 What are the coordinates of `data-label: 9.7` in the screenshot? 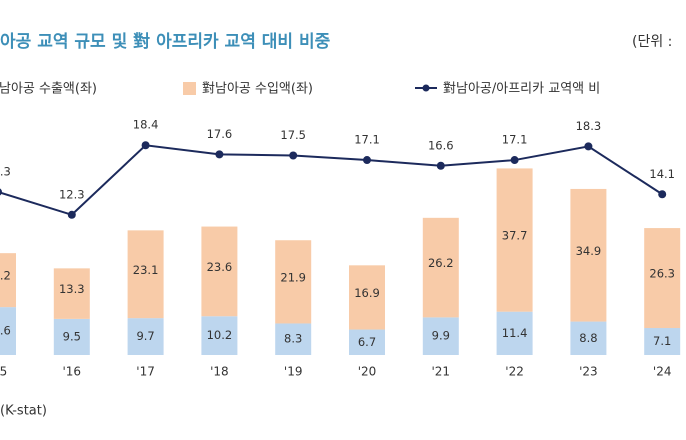 It's located at (145, 336).